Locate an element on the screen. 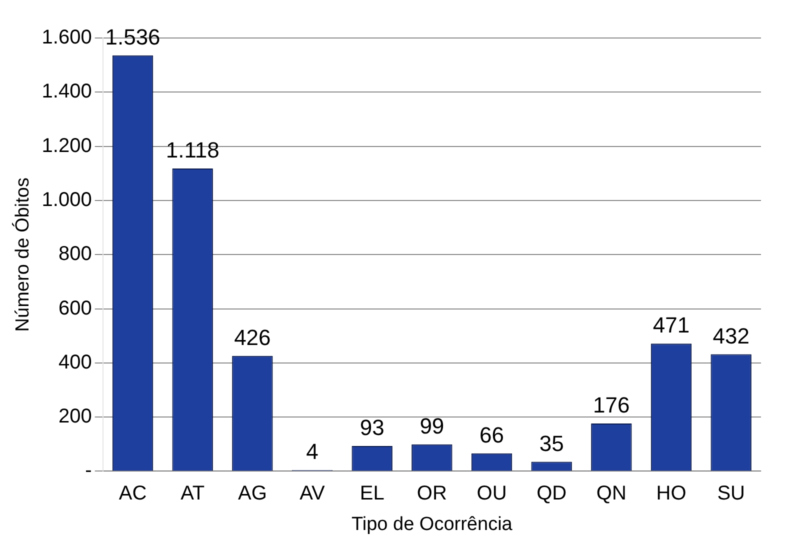  y-tick-label: 400 is located at coordinates (75, 362).